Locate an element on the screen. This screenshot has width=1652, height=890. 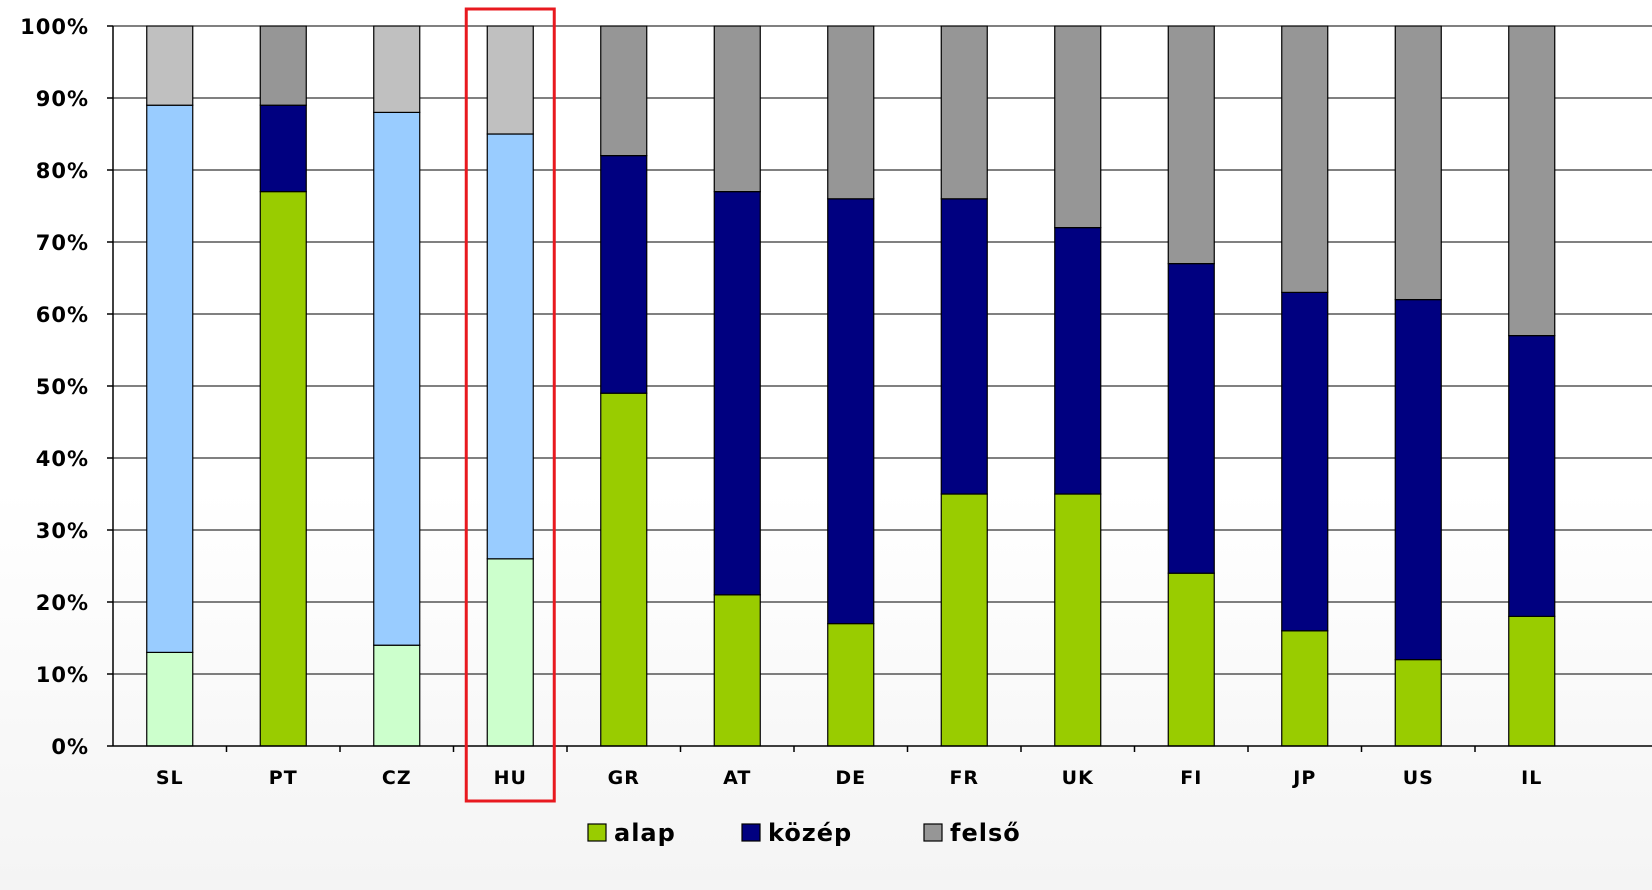
bar-fi-kozep is located at coordinates (1191, 418).